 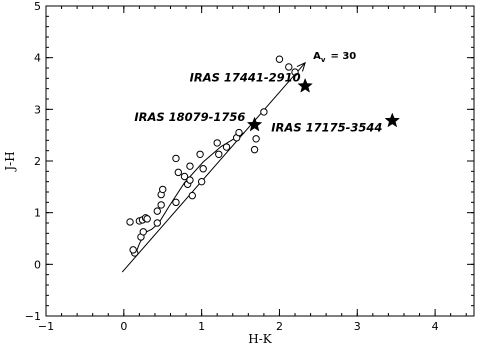 What do you see at coordinates (37, 213) in the screenshot?
I see `y-tick-label: 1` at bounding box center [37, 213].